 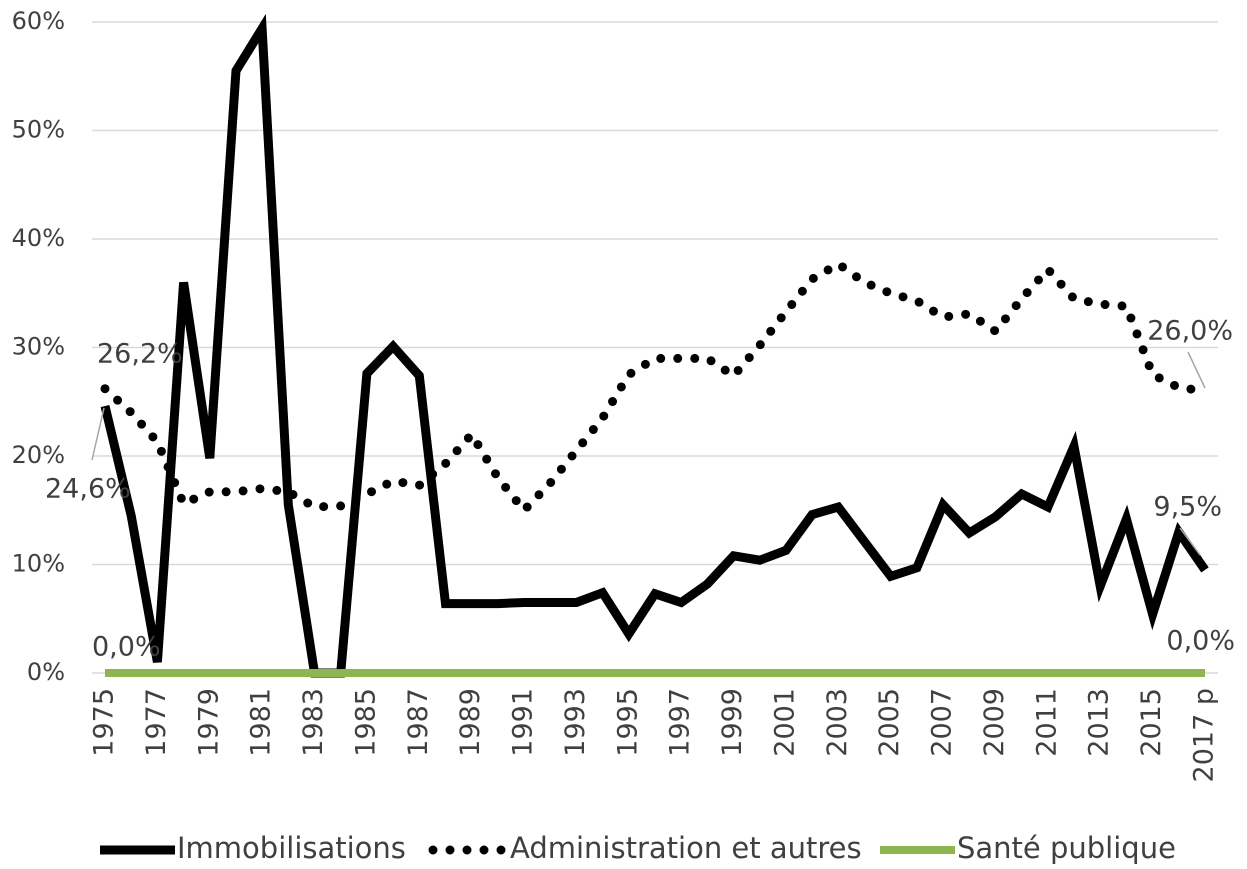 What do you see at coordinates (38, 130) in the screenshot?
I see `y-tick-label: 50%` at bounding box center [38, 130].